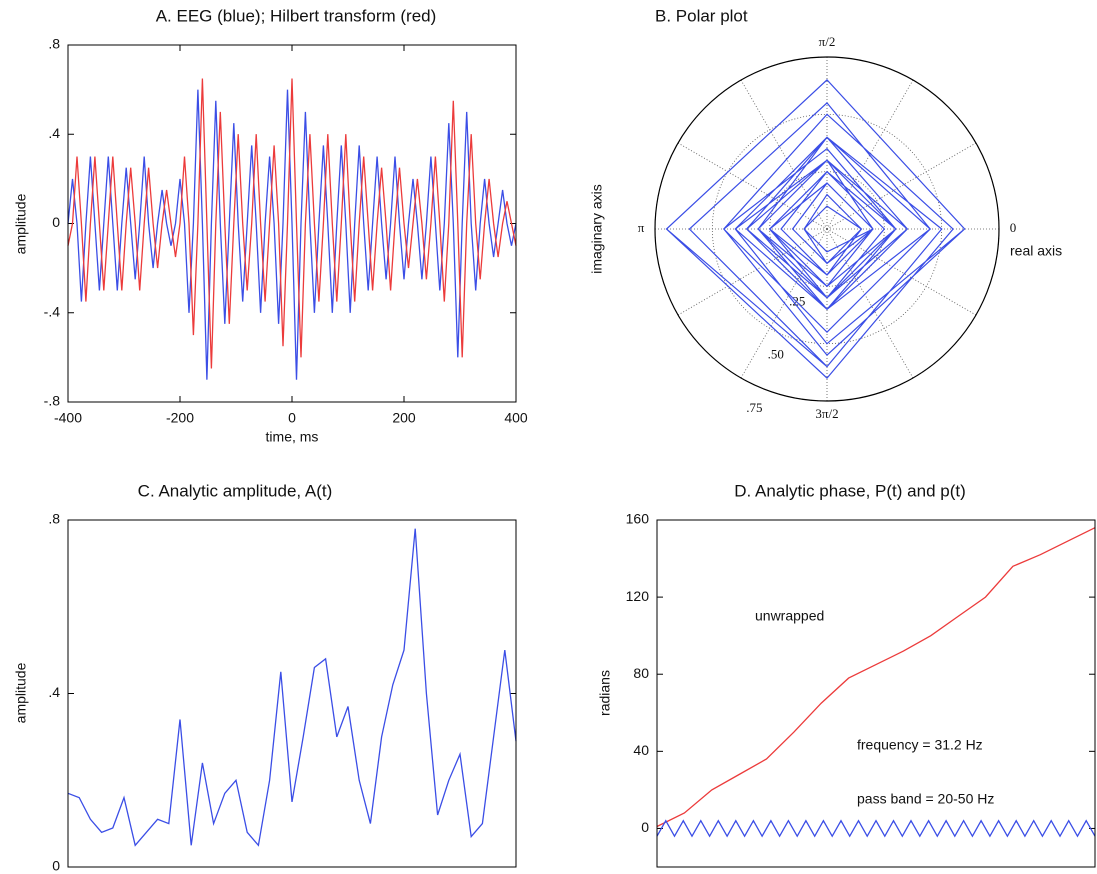  What do you see at coordinates (296, 15) in the screenshot?
I see `chart-title: A. EEG (blue); Hilbert transform (red)` at bounding box center [296, 15].